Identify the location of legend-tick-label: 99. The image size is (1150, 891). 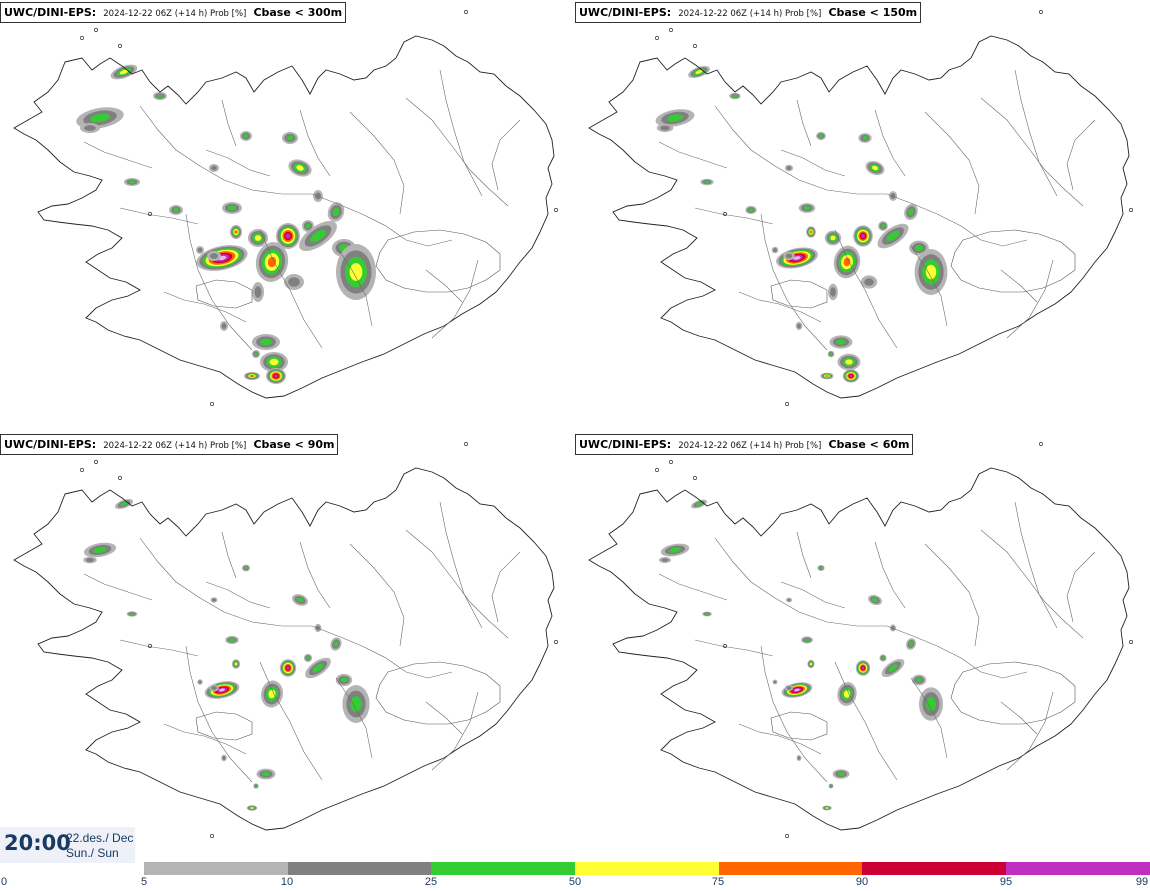
(1142, 882).